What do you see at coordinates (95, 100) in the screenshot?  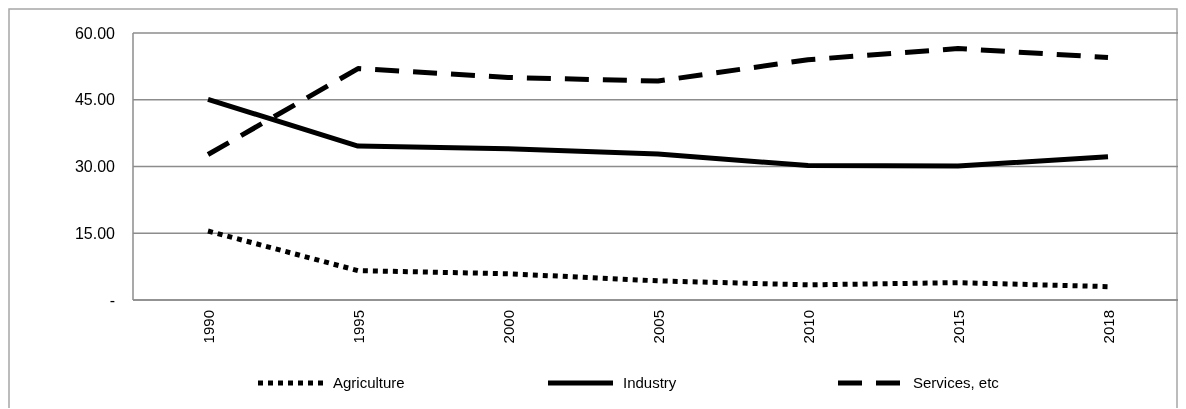 I see `y-tick-label: 45.00` at bounding box center [95, 100].